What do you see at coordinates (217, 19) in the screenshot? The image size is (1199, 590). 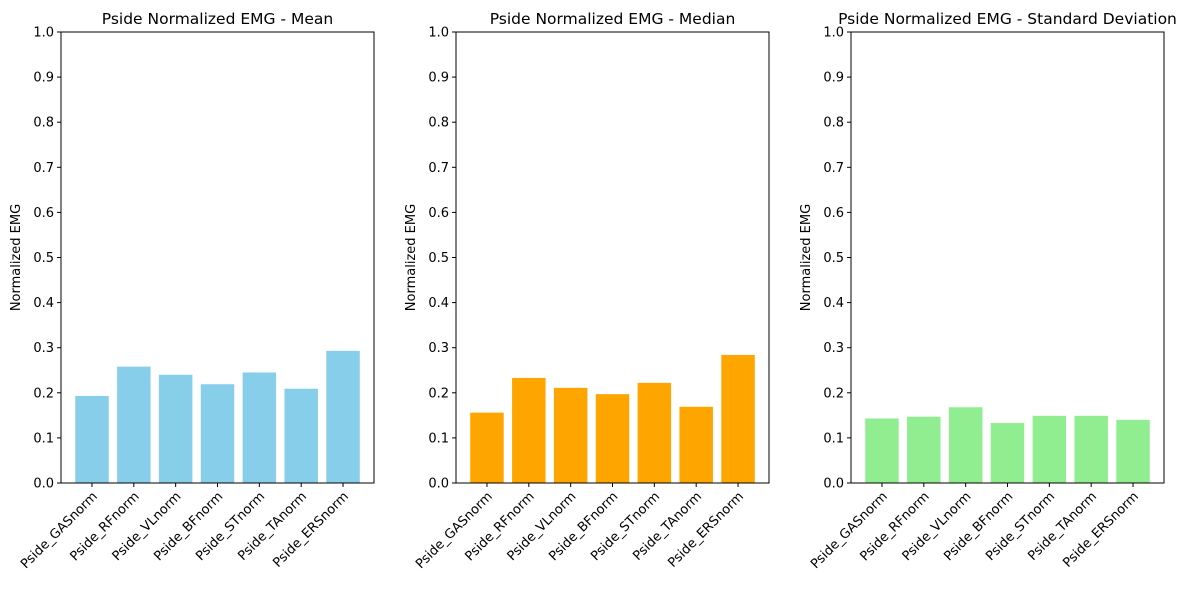 I see `chart-title: Pside Normalized EMG - Mean` at bounding box center [217, 19].